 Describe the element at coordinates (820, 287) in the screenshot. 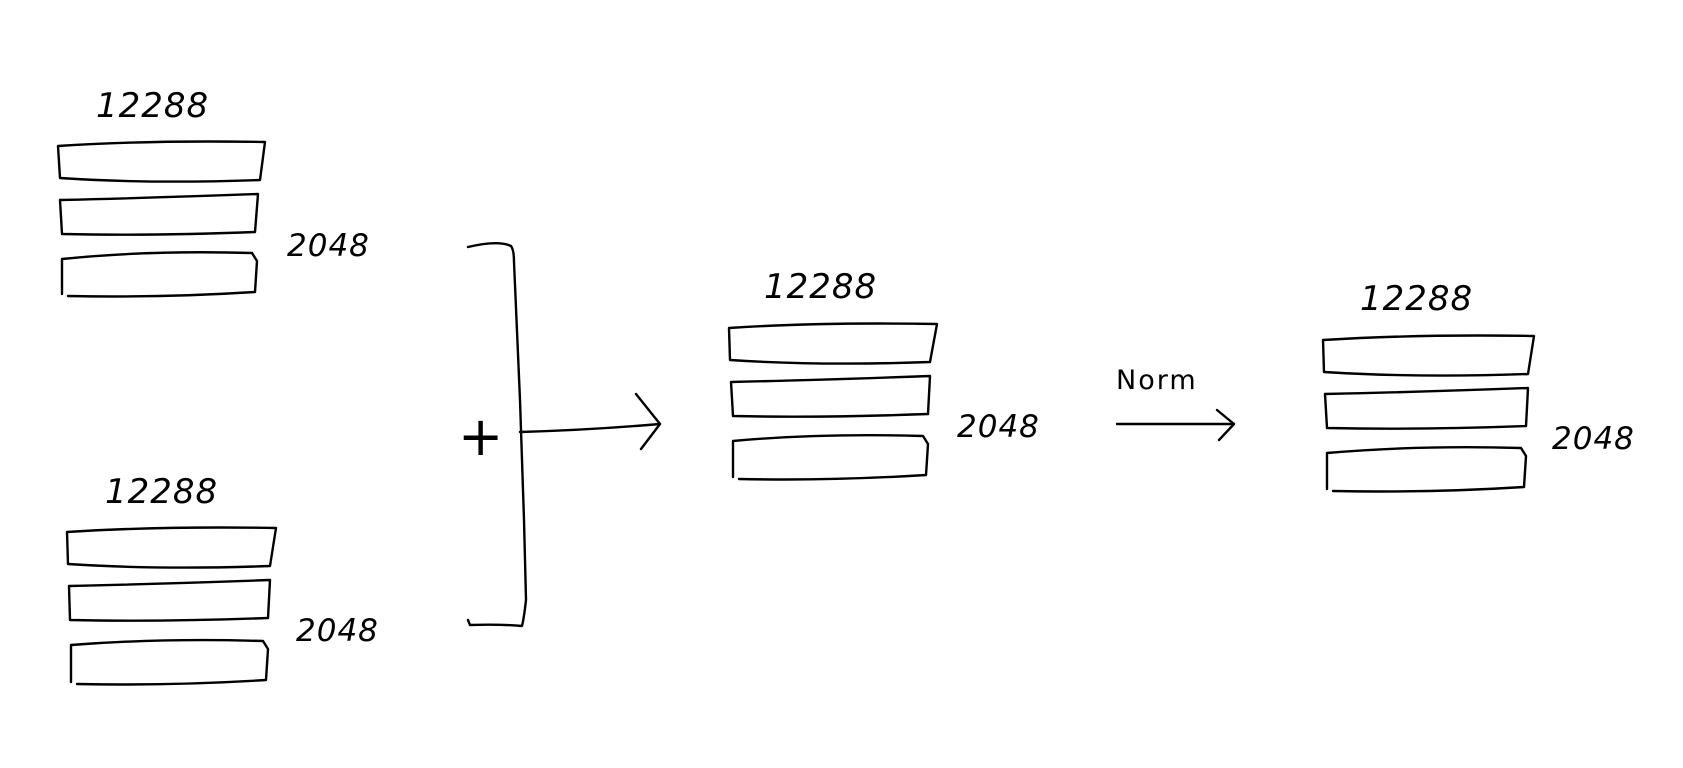

I see `tensor-sum-width-label: 12288` at that location.